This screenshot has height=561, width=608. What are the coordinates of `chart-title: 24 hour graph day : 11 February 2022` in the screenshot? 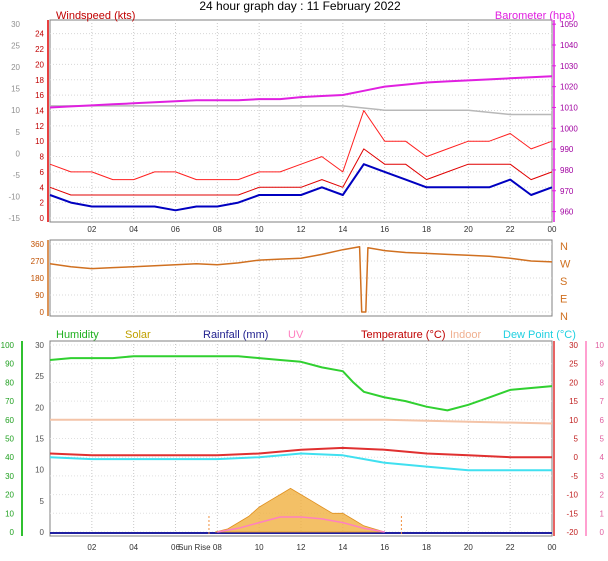 It's located at (300, 6).